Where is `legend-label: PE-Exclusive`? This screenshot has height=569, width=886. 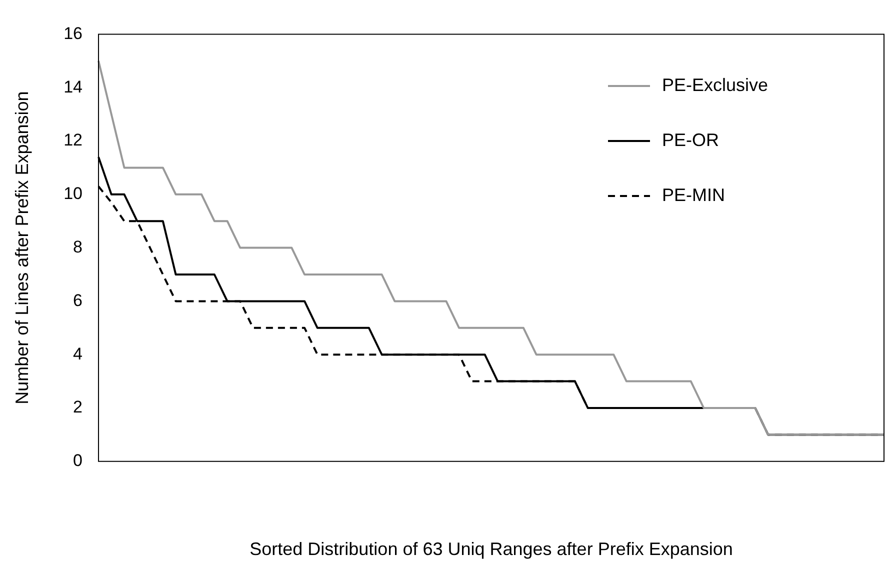 legend-label: PE-Exclusive is located at coordinates (715, 85).